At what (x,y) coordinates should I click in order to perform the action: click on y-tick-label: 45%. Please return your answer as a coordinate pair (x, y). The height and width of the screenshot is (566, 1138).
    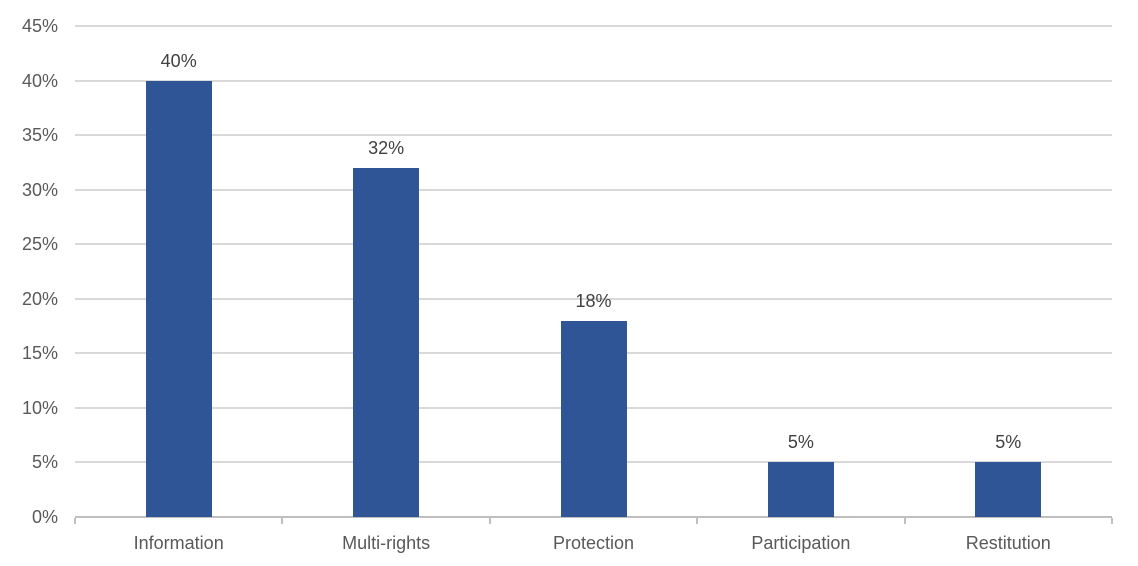
    Looking at the image, I should click on (39, 26).